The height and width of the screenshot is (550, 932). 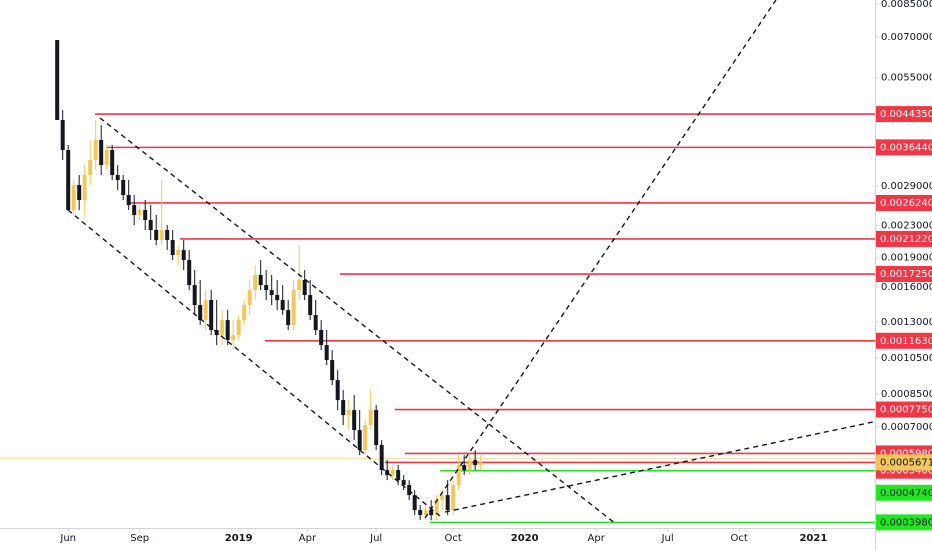 I want to click on level-label: 0.0017250, so click(x=906, y=274).